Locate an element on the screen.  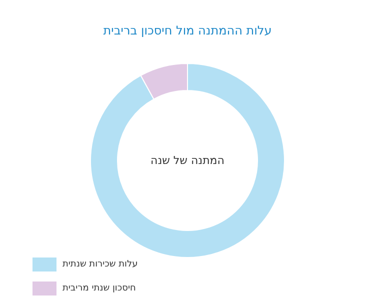
text: המתנה של שנה is located at coordinates (187, 160).